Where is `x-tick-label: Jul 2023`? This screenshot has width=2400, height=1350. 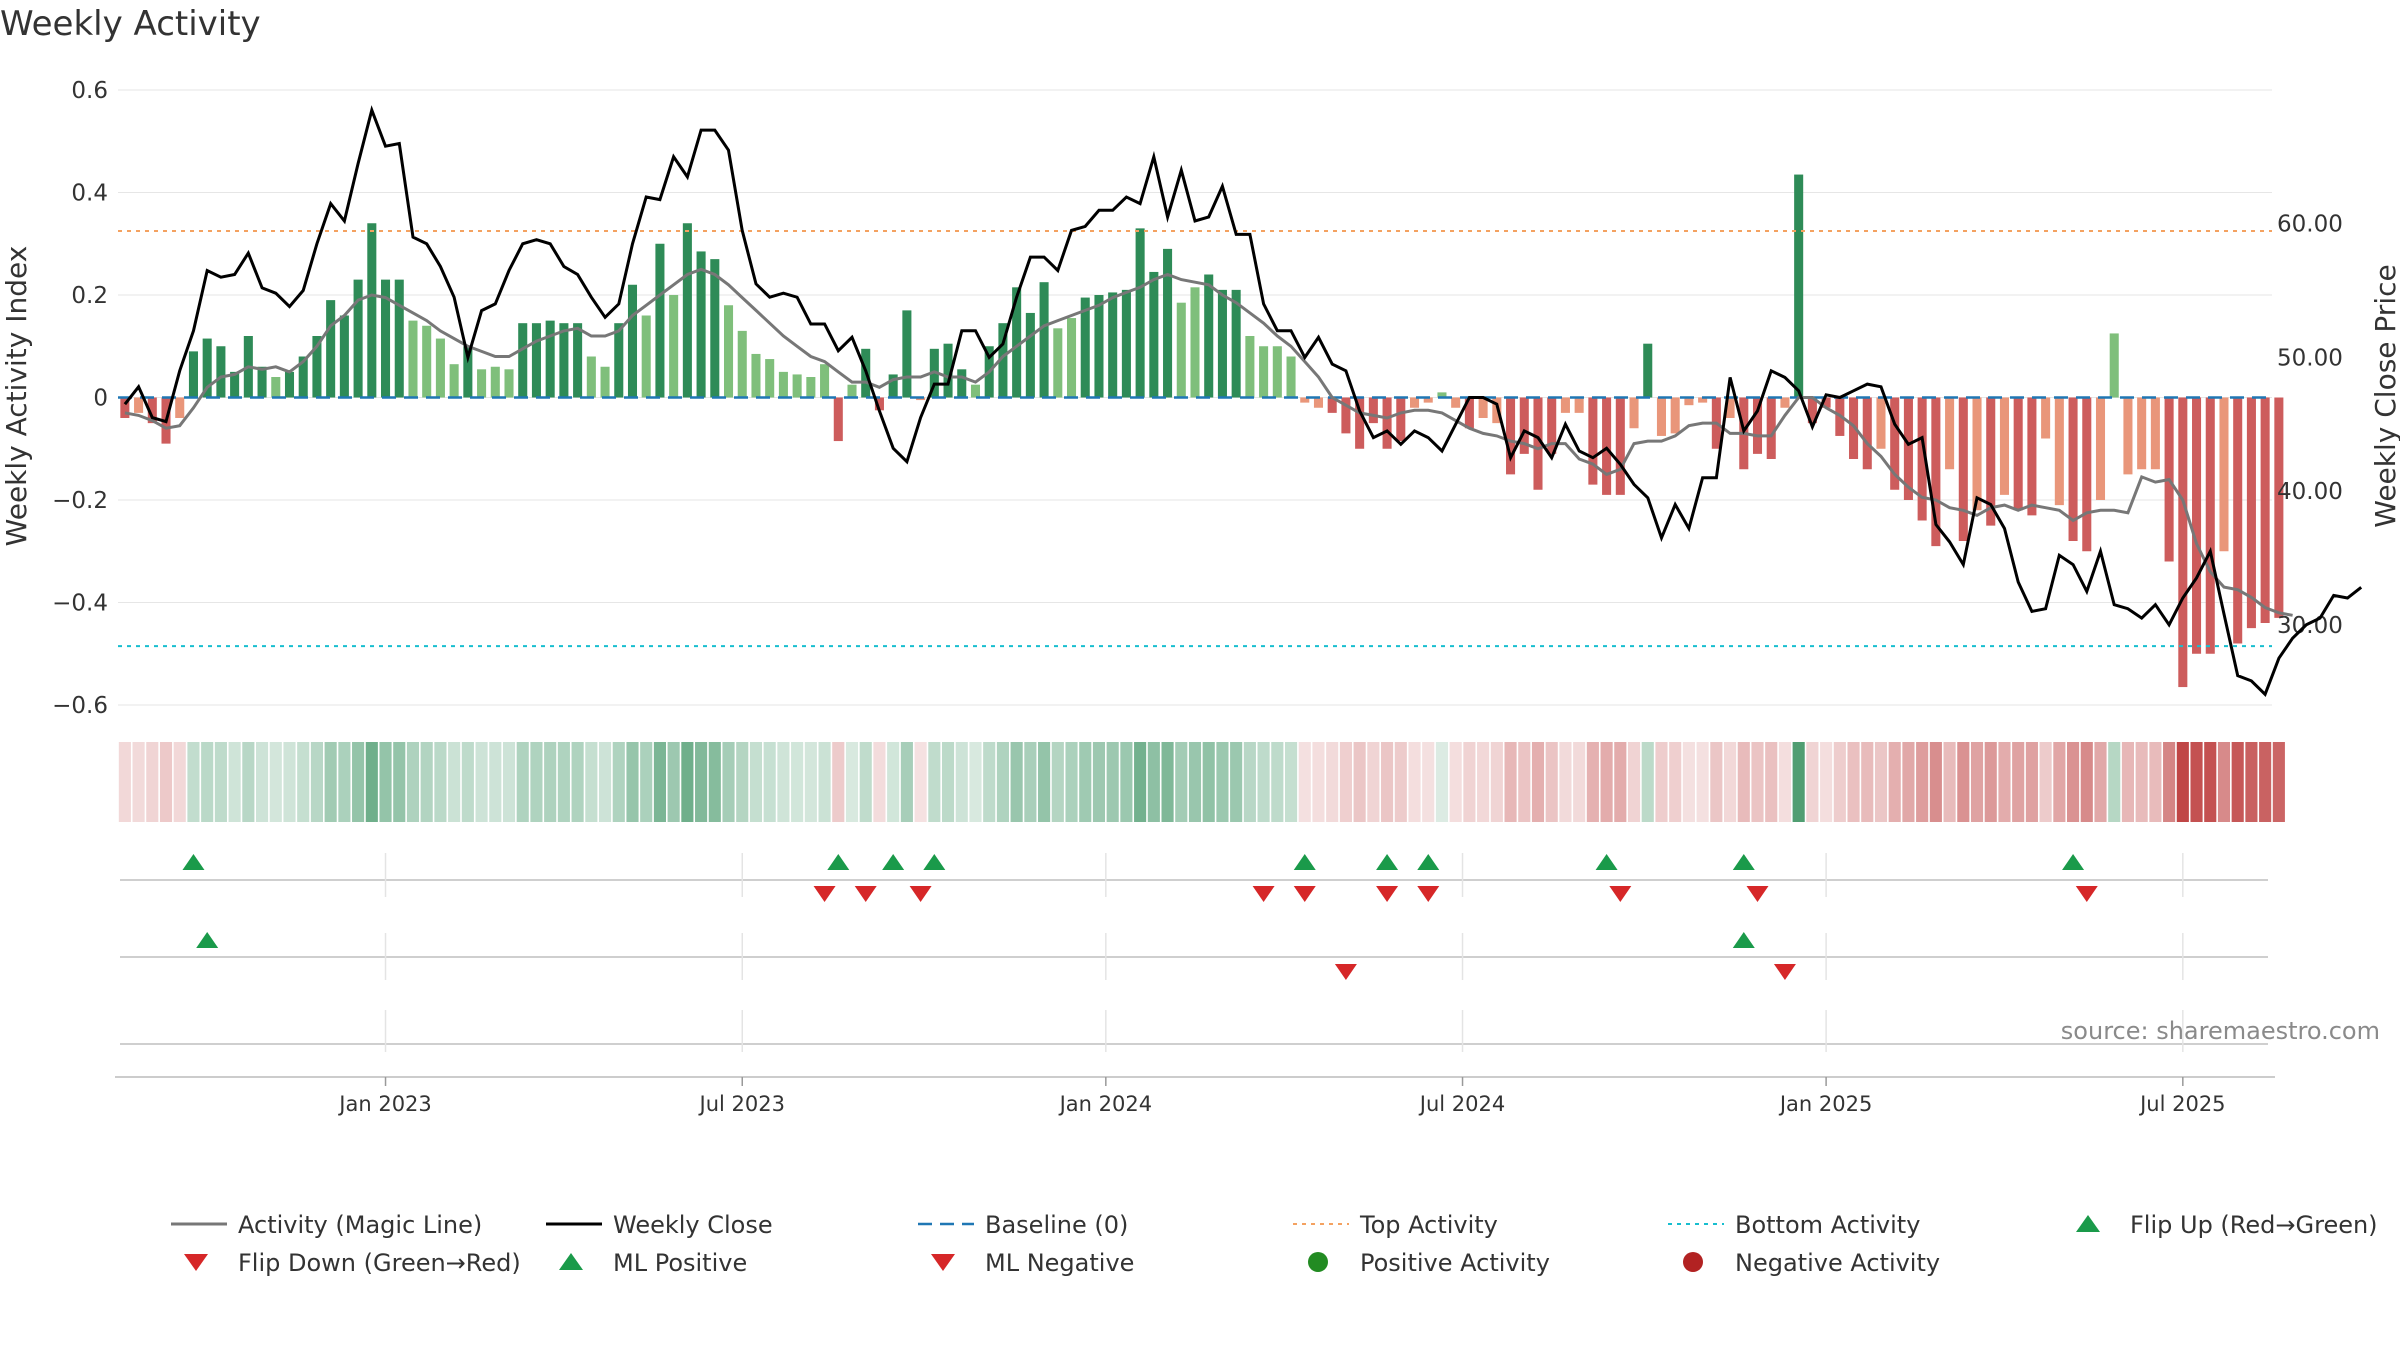 x-tick-label: Jul 2023 is located at coordinates (741, 1104).